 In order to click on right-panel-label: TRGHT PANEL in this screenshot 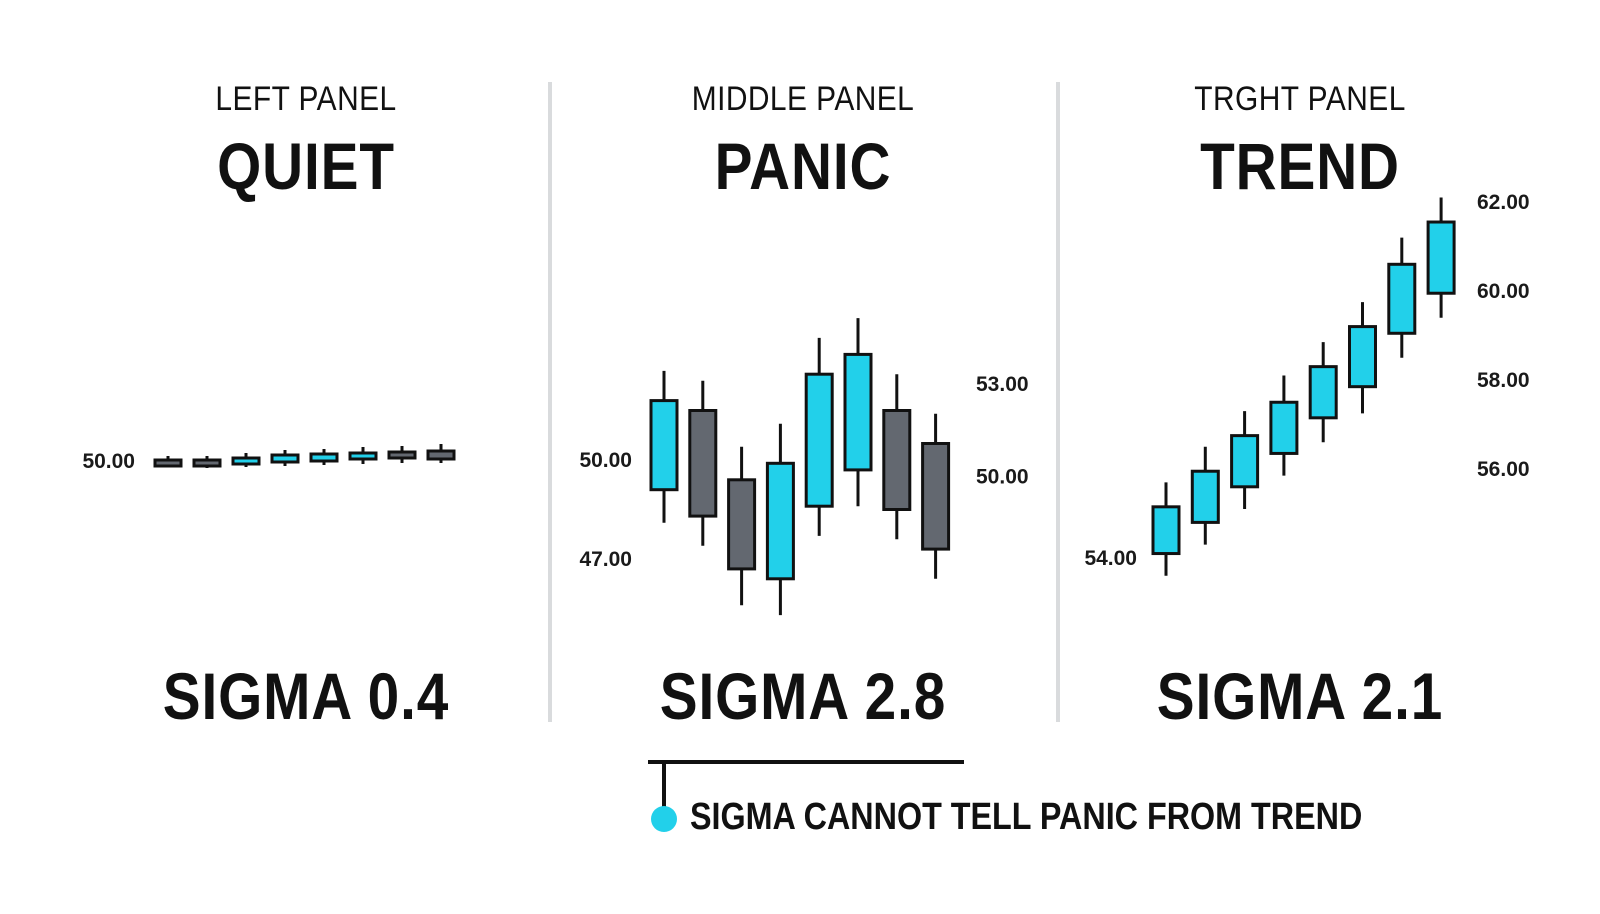, I will do `click(1300, 99)`.